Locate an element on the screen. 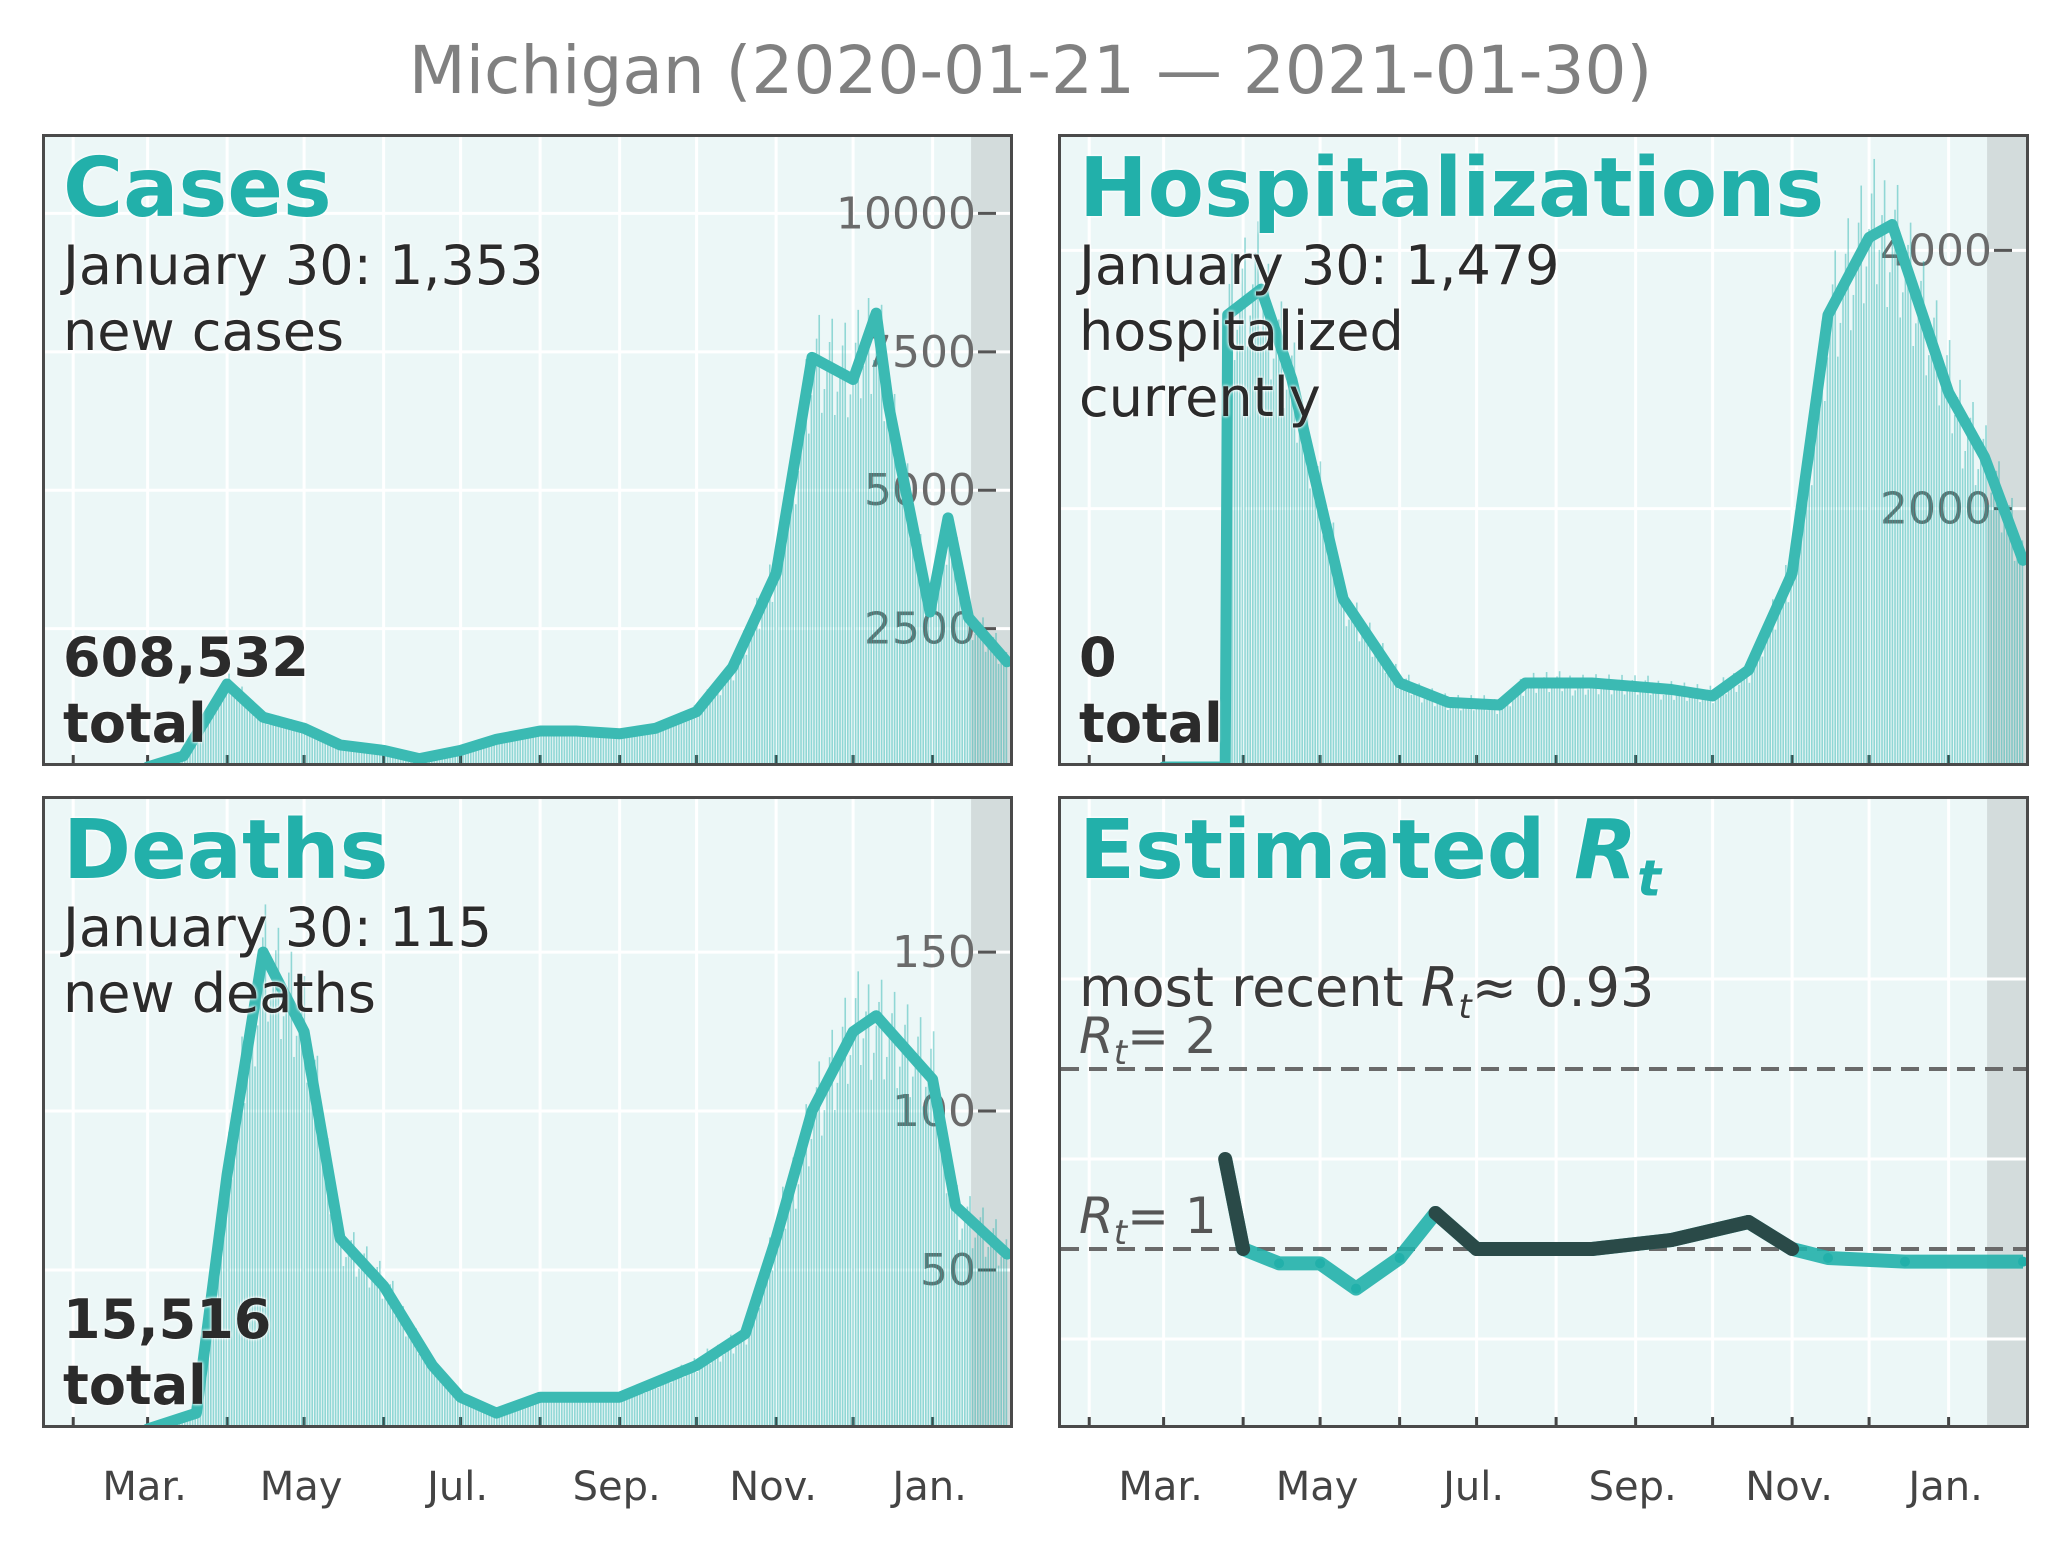  series-line is located at coordinates (576, 1185).